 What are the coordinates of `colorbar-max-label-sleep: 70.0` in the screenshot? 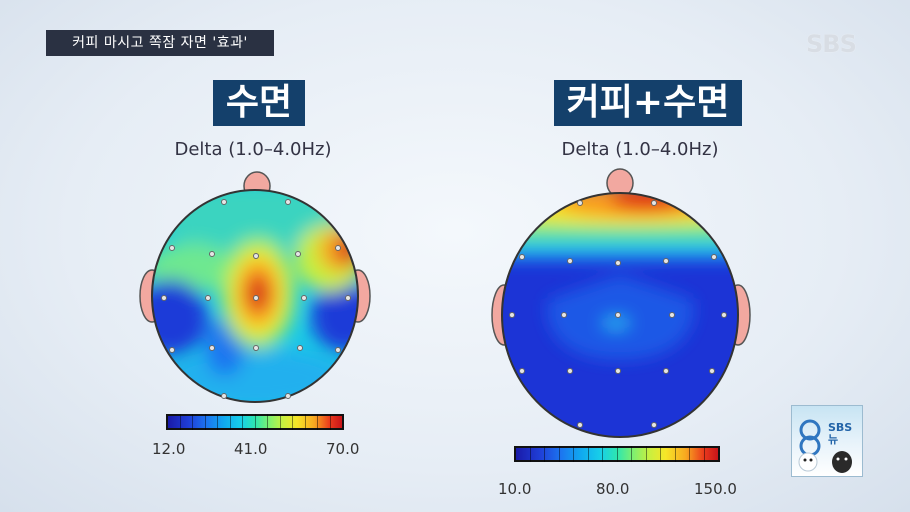 It's located at (343, 449).